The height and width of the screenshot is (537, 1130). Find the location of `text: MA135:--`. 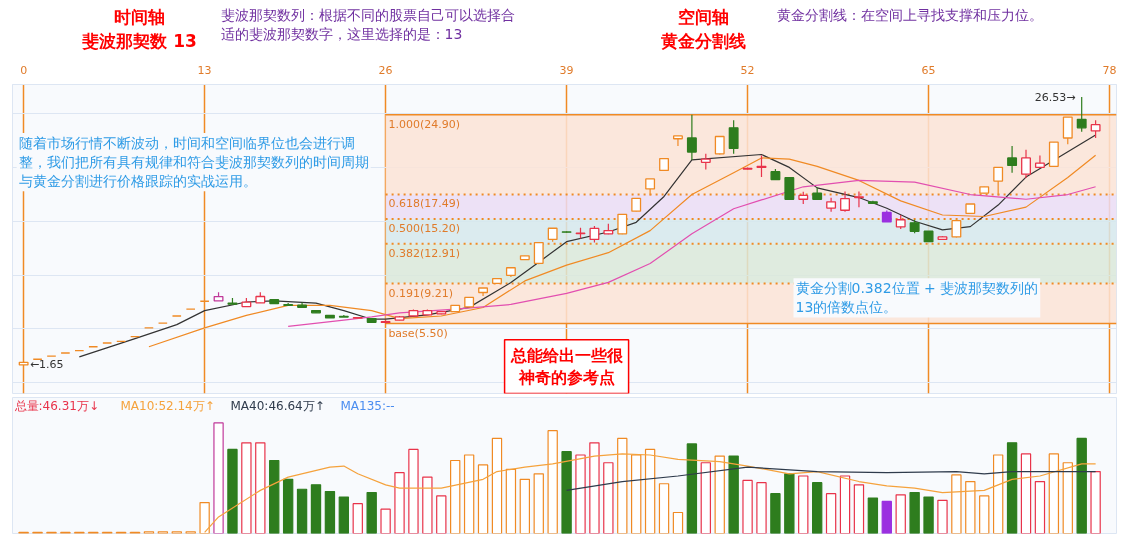

text: MA135:-- is located at coordinates (367, 405).